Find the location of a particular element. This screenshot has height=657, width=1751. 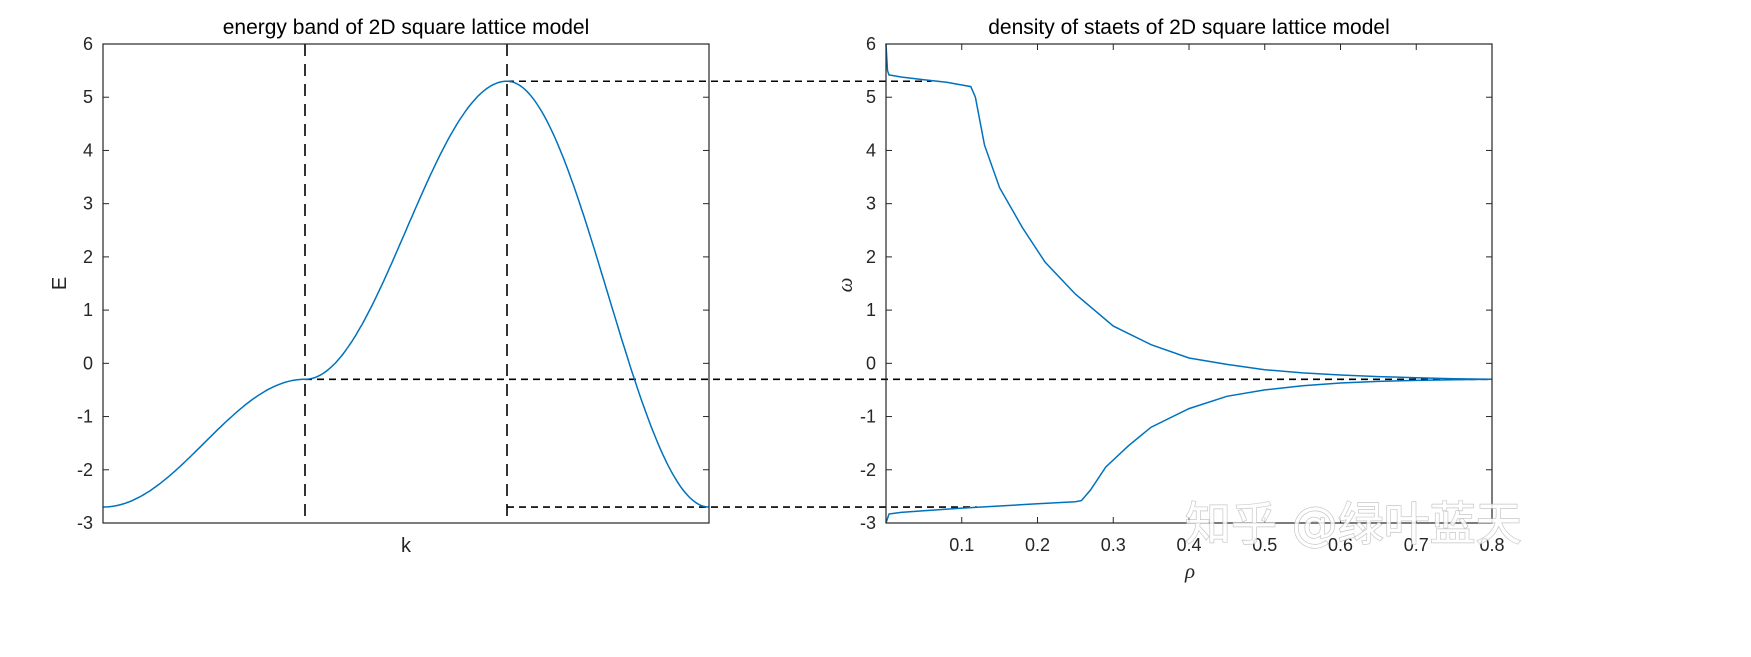

energy-ytick-label-8: 5 is located at coordinates (88, 97).